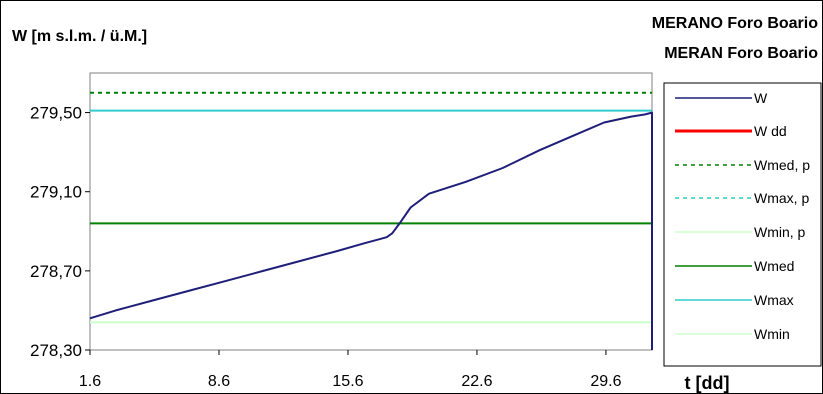 Image resolution: width=823 pixels, height=394 pixels. Describe the element at coordinates (347, 381) in the screenshot. I see `x-tick-label: 15.6` at that location.